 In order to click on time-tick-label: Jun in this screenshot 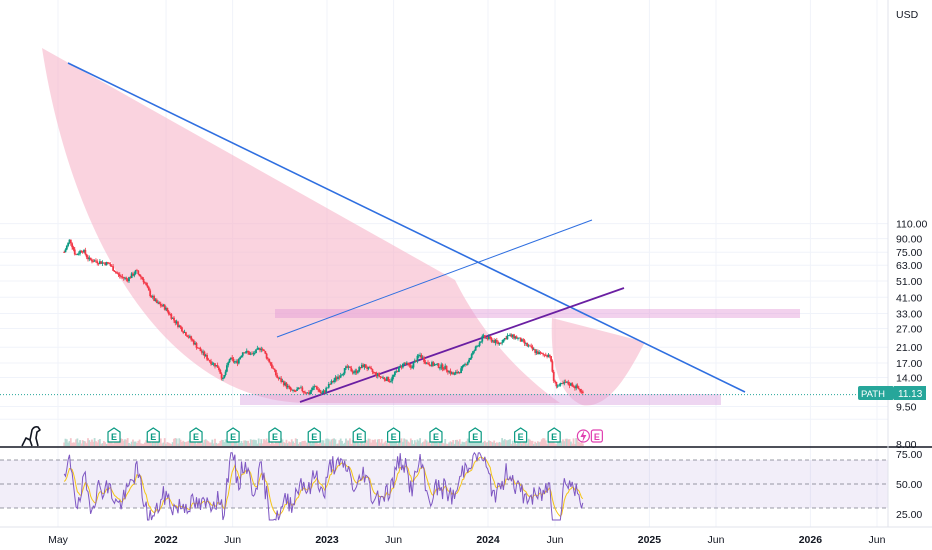, I will do `click(716, 540)`.